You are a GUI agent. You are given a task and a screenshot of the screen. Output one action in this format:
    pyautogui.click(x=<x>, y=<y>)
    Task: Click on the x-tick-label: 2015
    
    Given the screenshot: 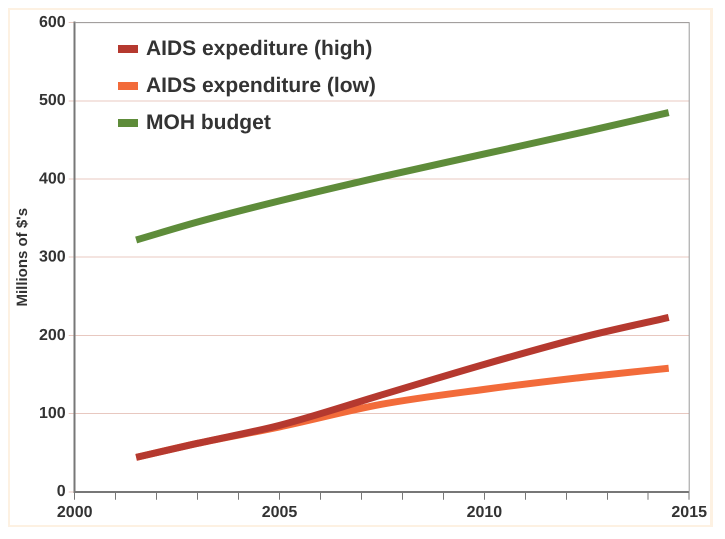 What is the action you would take?
    pyautogui.click(x=689, y=512)
    